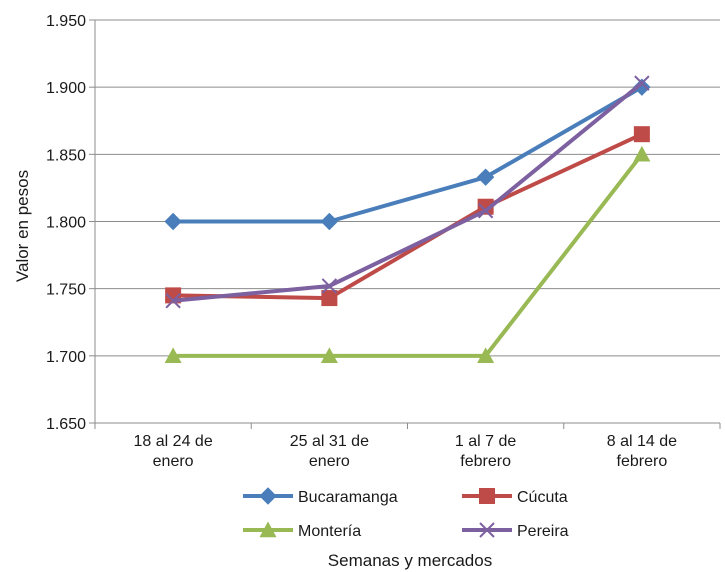 The width and height of the screenshot is (725, 572). What do you see at coordinates (173, 451) in the screenshot?
I see `x-tick-label: 18 al 24 de enero` at bounding box center [173, 451].